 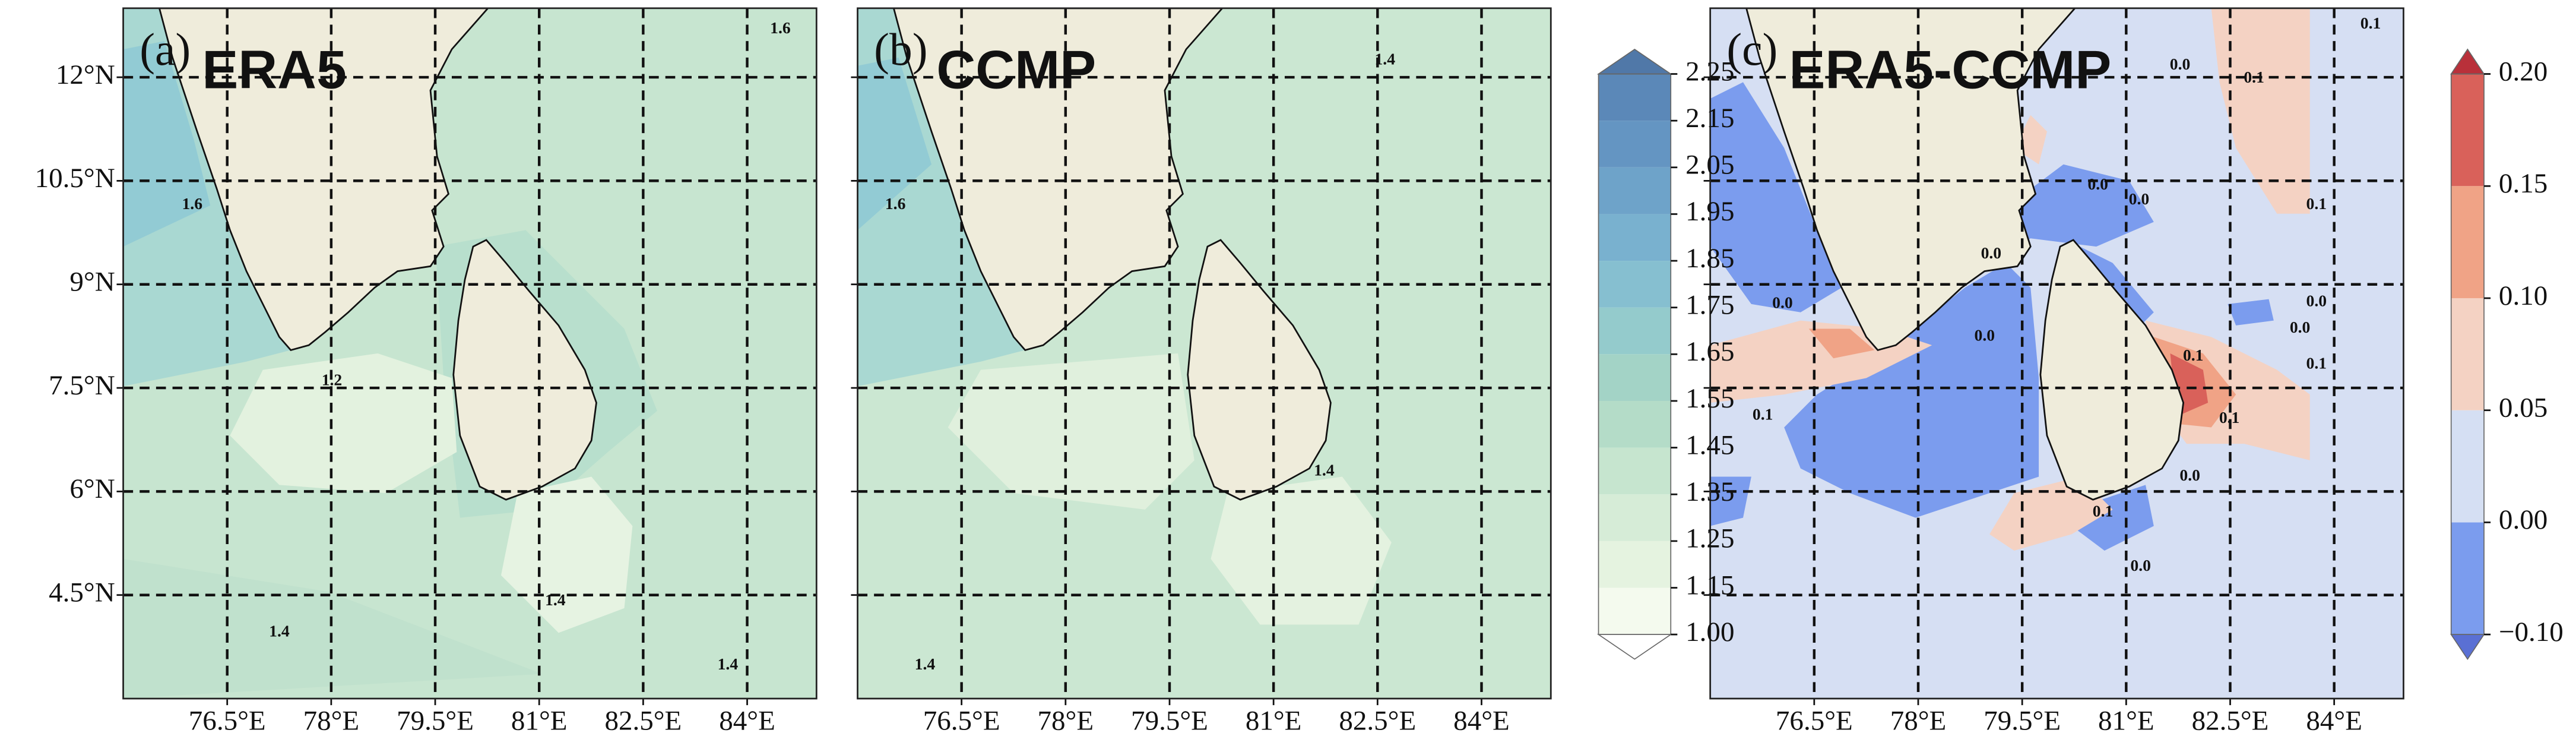 I want to click on panel-tag: (b), so click(x=900, y=49).